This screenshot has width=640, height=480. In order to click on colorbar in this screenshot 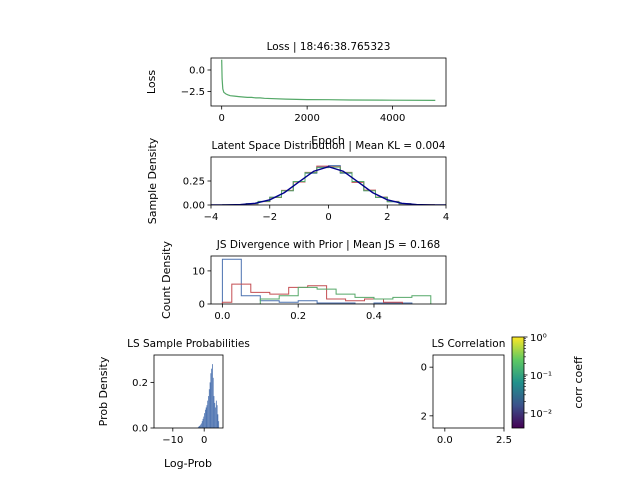, I will do `click(518, 382)`.